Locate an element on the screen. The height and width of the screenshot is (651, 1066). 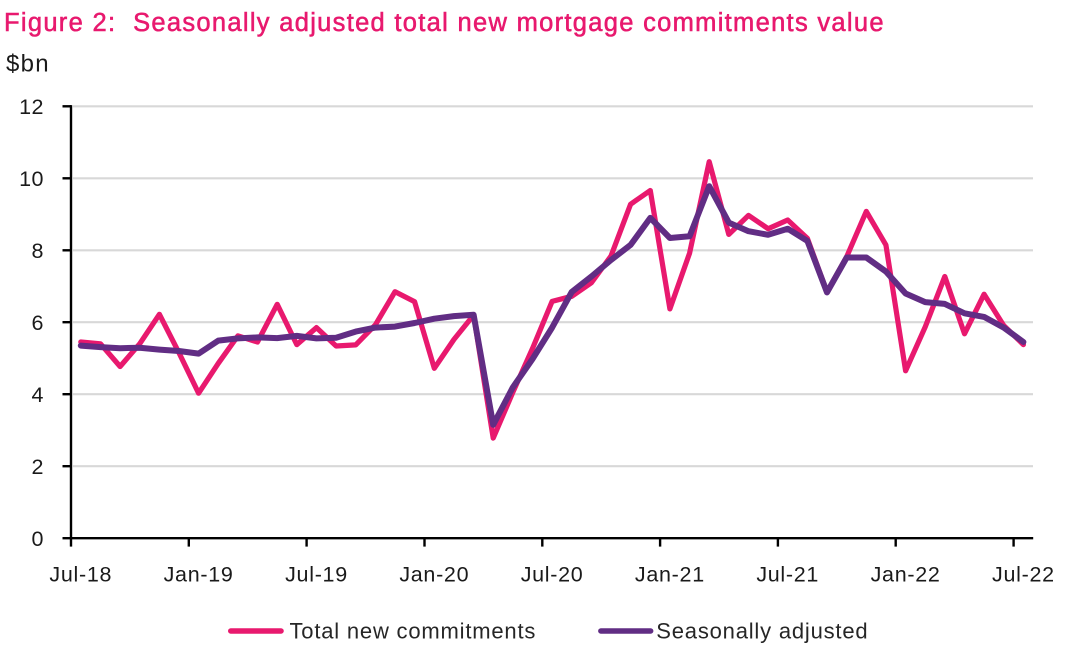
svg-text: Jan-19 is located at coordinates (199, 574).